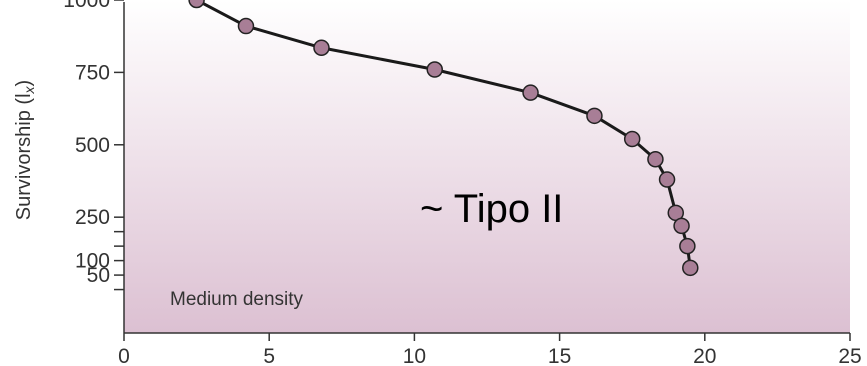 This screenshot has width=867, height=366. Describe the element at coordinates (92, 217) in the screenshot. I see `y-tick-label: 250` at that location.